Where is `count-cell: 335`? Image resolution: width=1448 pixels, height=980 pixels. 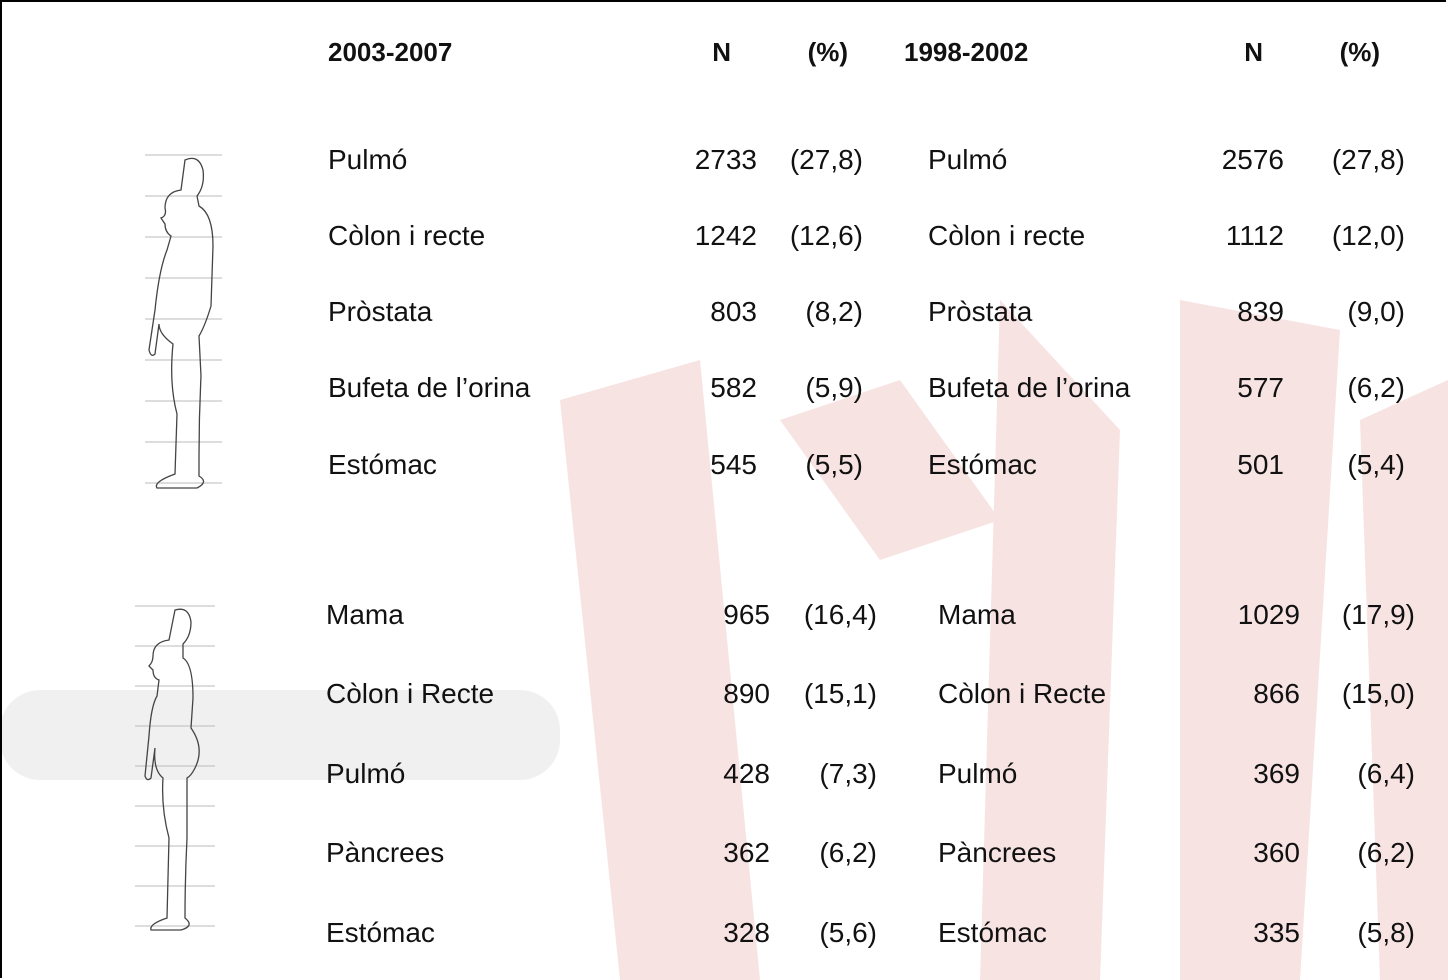 count-cell: 335 is located at coordinates (1276, 932).